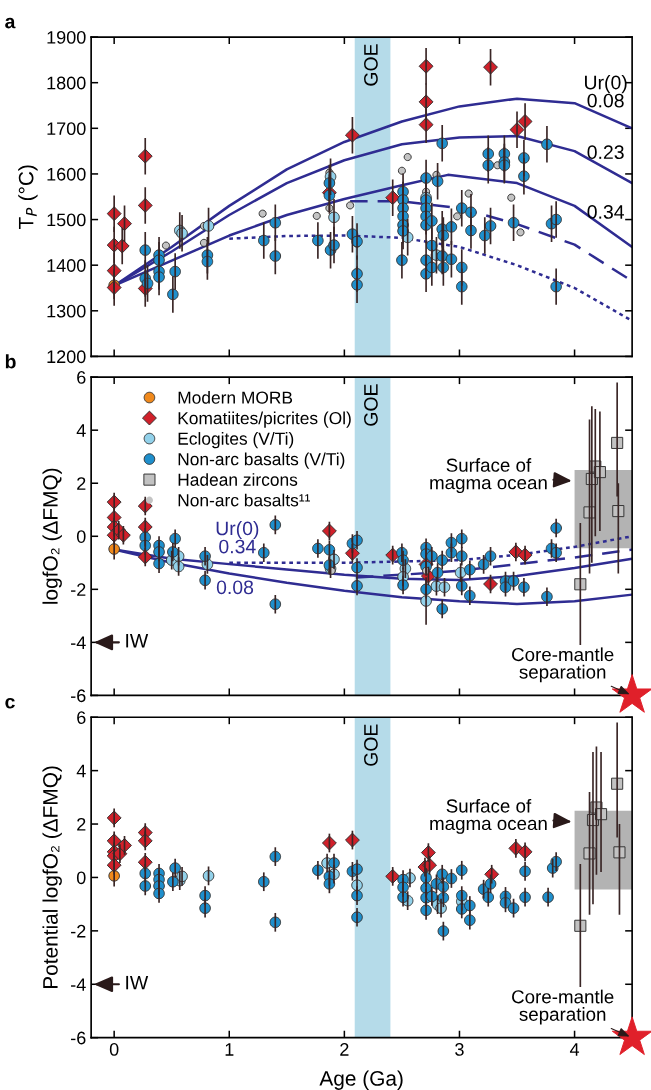  What do you see at coordinates (52, 536) in the screenshot?
I see `y-axis-title: logfO₂ (ΔFMQ)` at bounding box center [52, 536].